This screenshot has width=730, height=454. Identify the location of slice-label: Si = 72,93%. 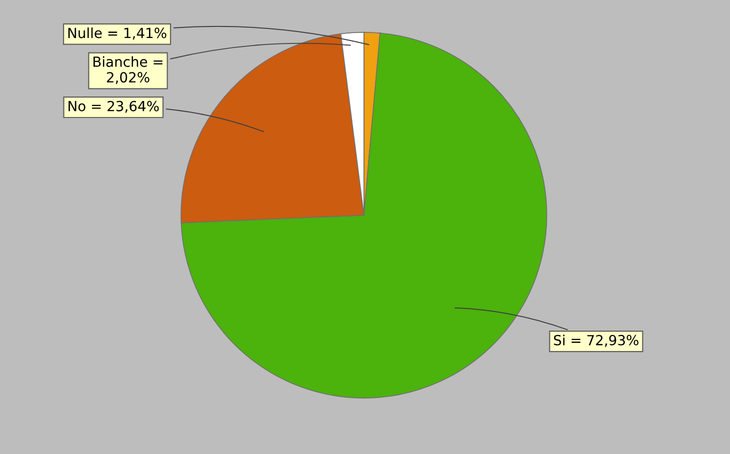
(596, 340).